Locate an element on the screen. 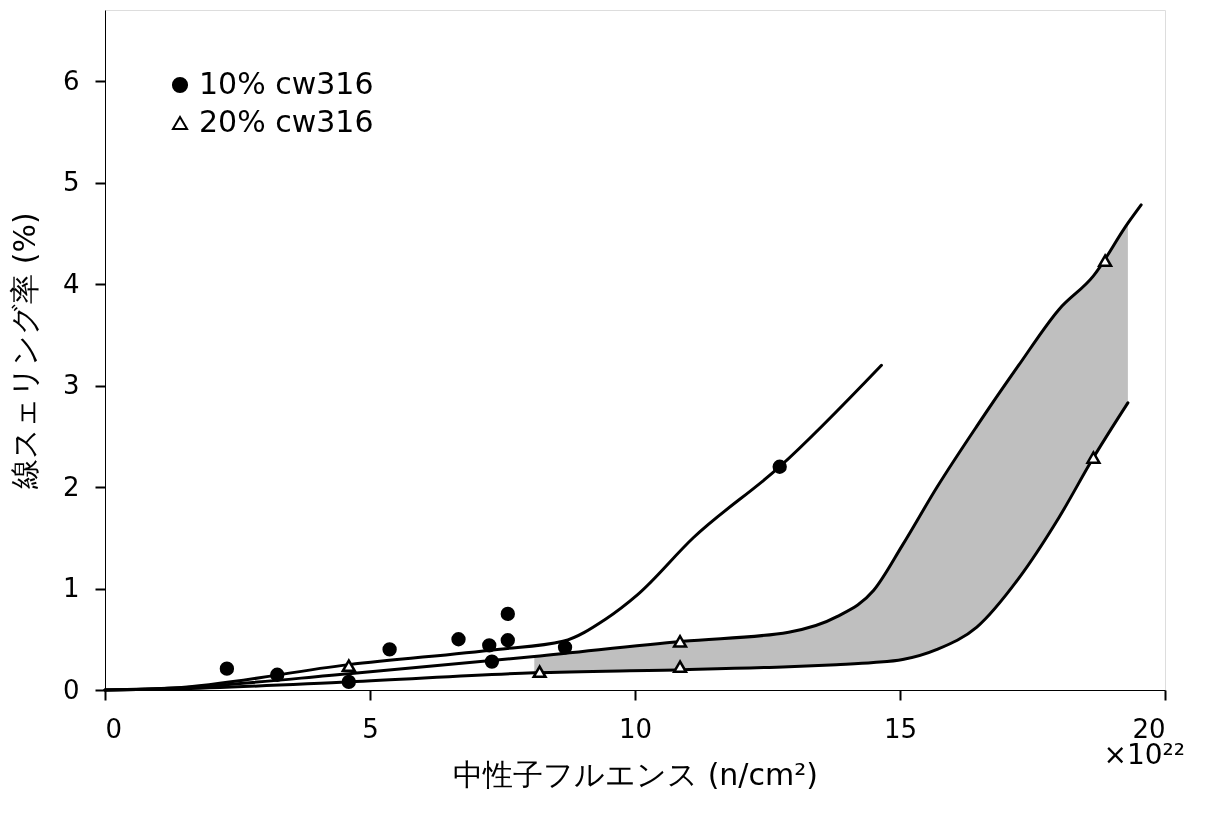  x-tick-label: 15 is located at coordinates (900, 728).